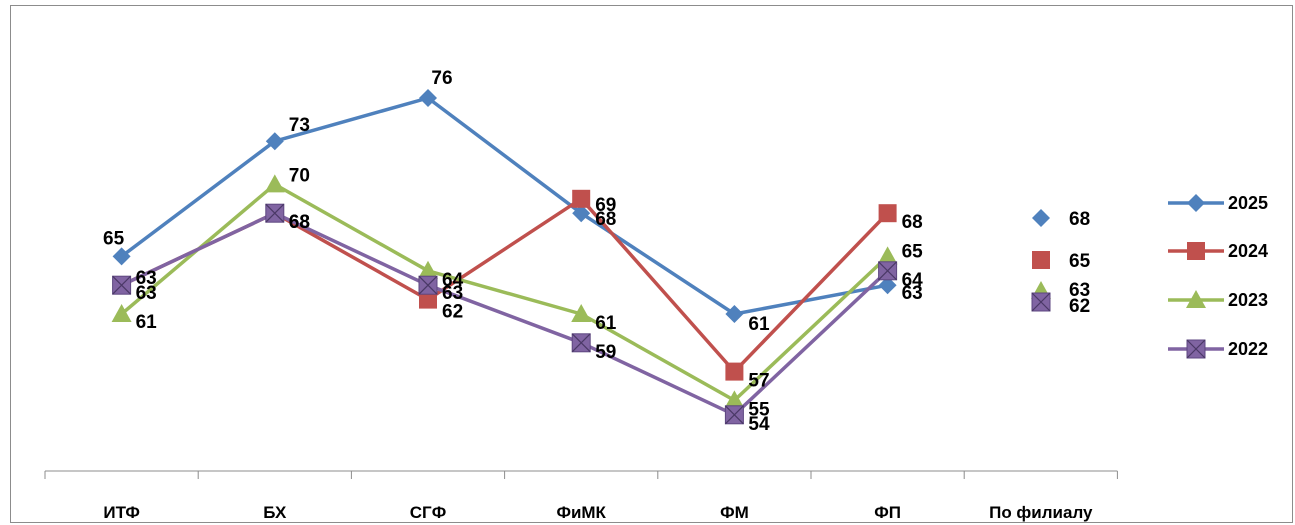 This screenshot has height=525, width=1295. I want to click on data-label: 55, so click(759, 409).